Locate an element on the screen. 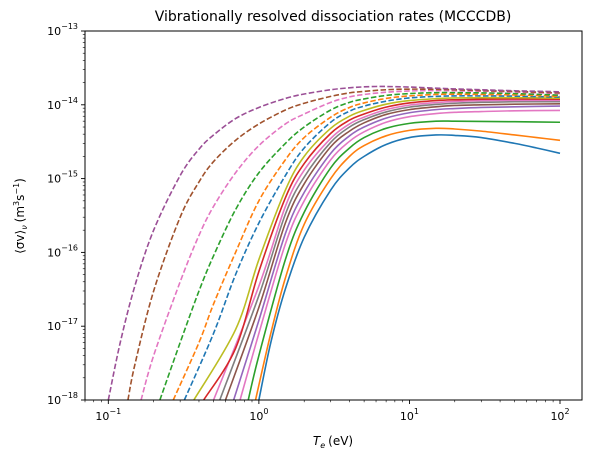  x-axis-sub: e is located at coordinates (322, 445).